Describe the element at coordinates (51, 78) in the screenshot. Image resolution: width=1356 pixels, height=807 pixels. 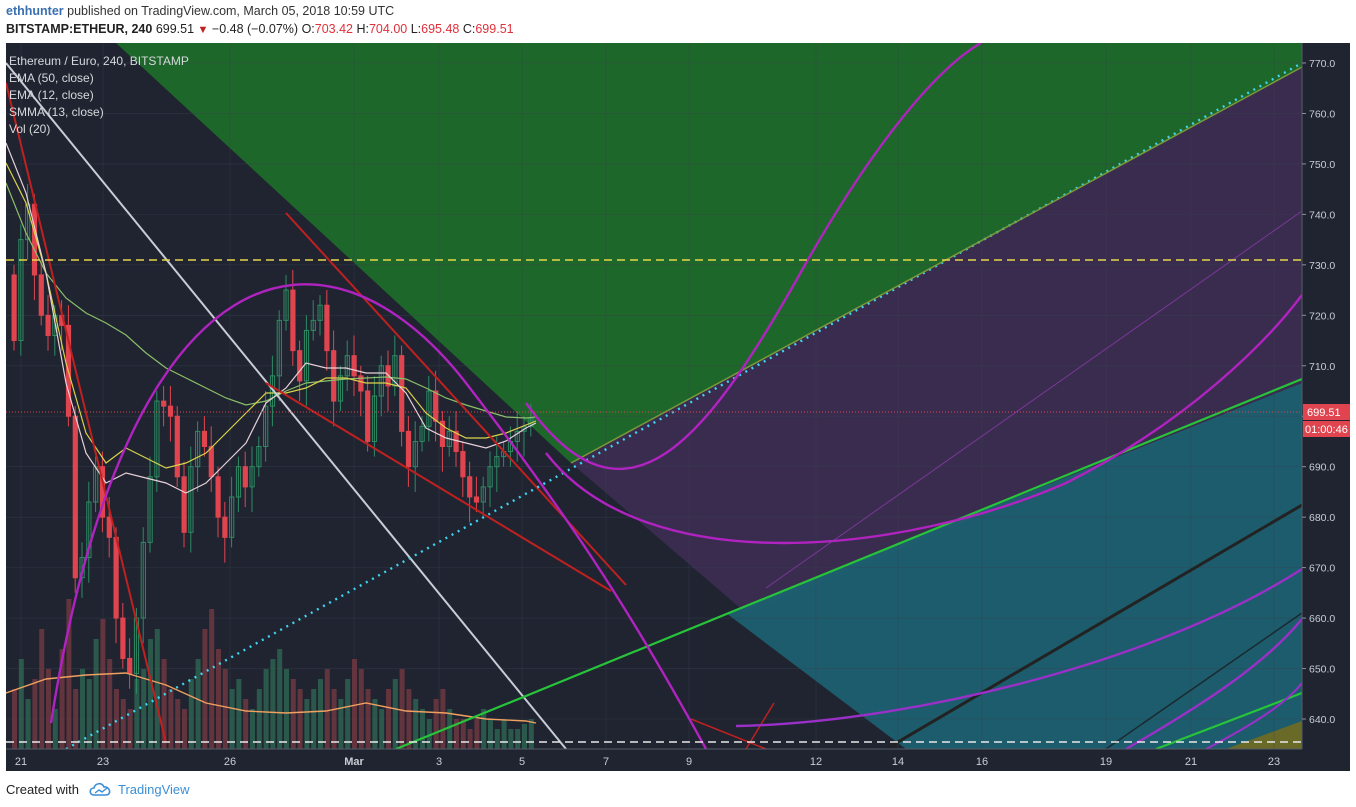
I see `legend-ema-50: EMA (50, close)` at that location.